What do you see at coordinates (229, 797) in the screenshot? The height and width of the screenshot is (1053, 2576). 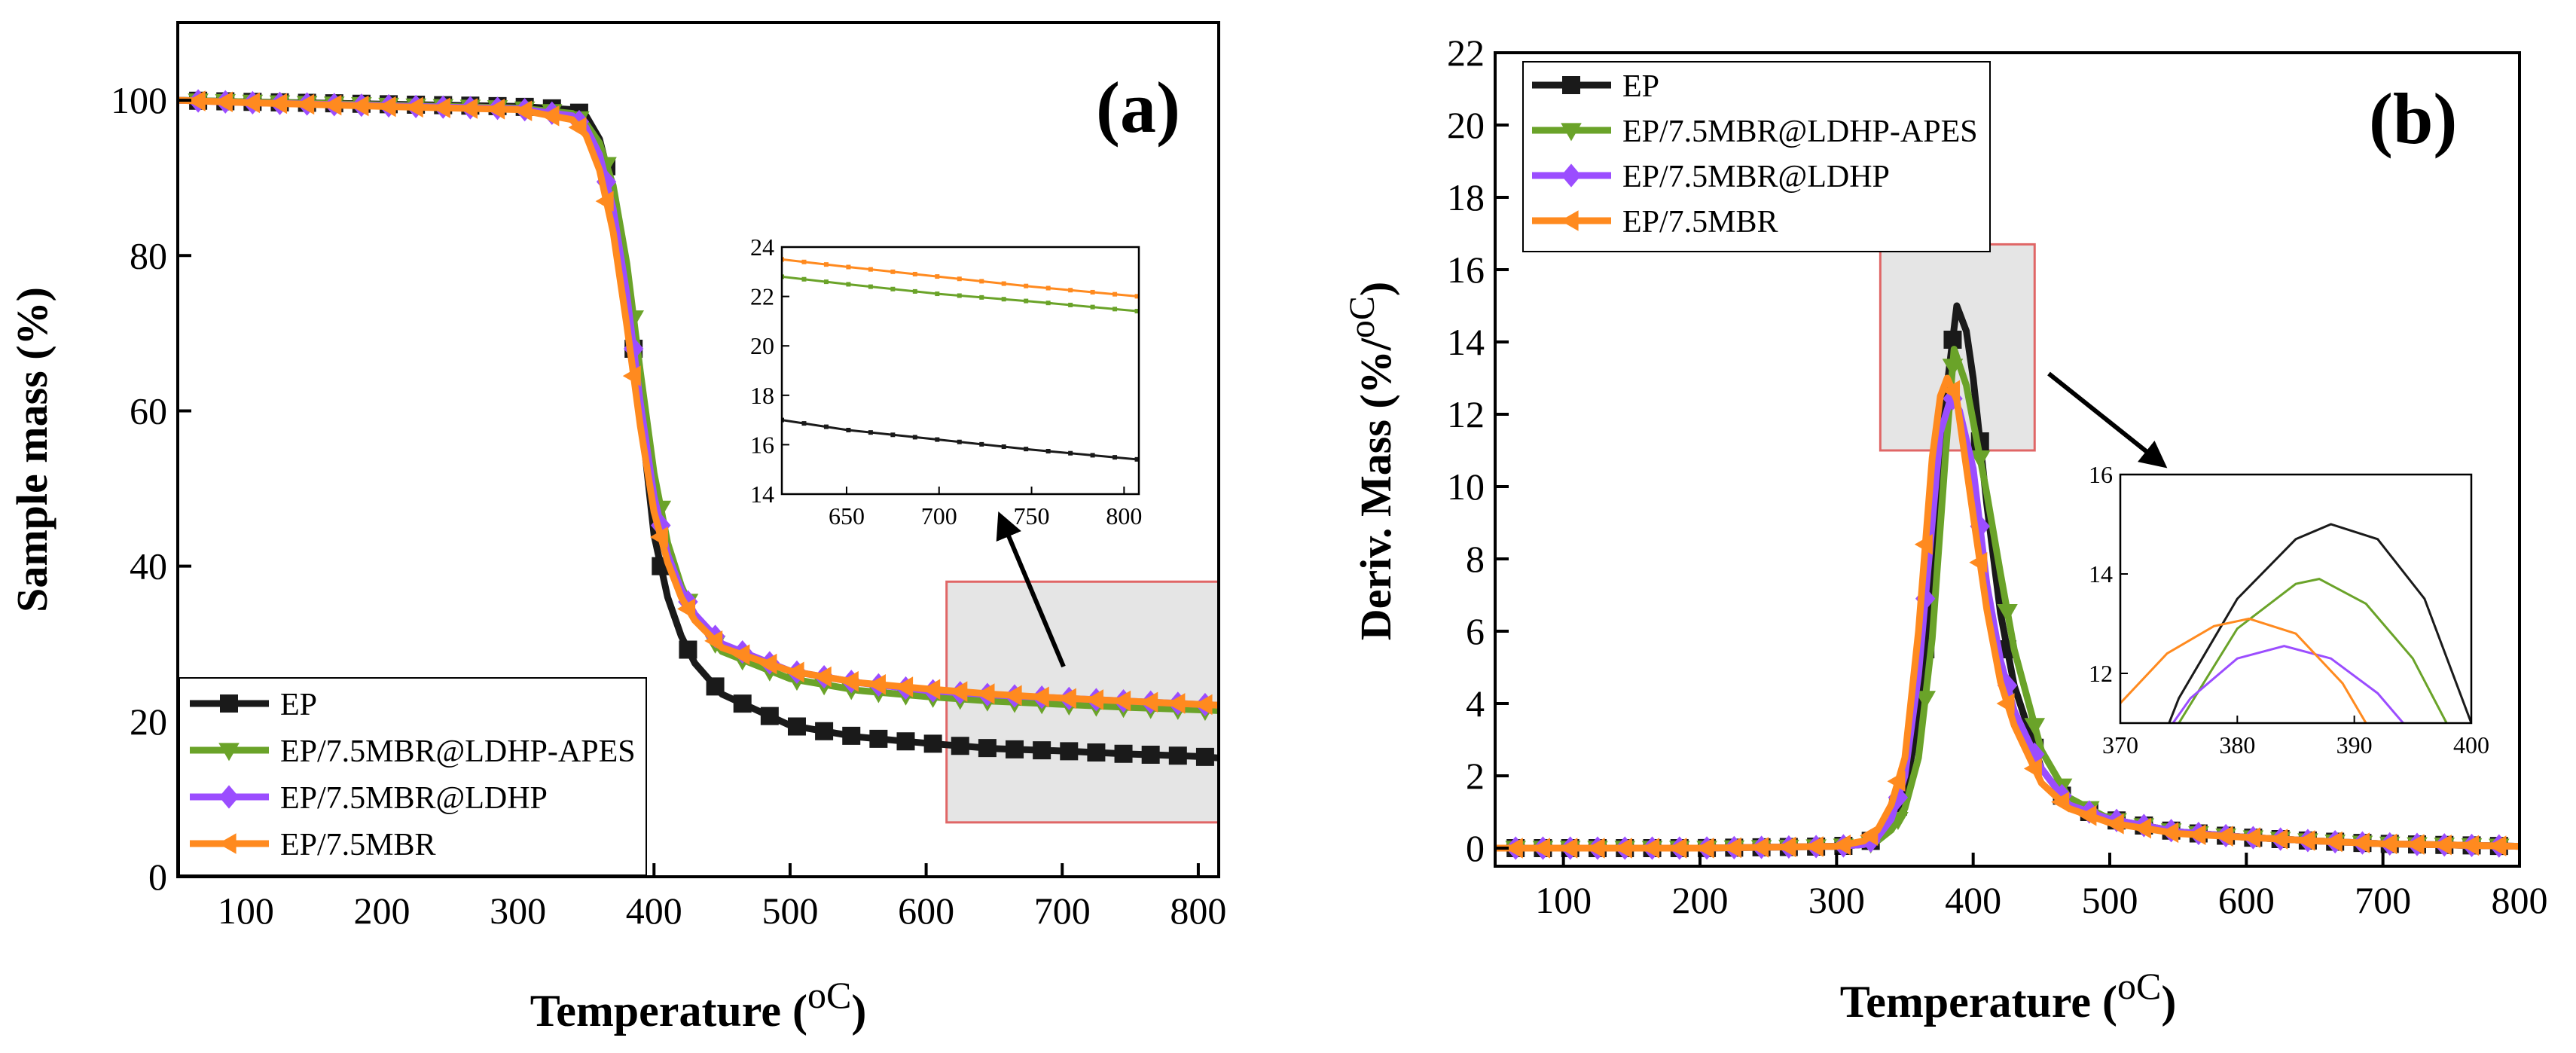 I see `a-legend-marker-ep-7-5mbr-ldhp` at bounding box center [229, 797].